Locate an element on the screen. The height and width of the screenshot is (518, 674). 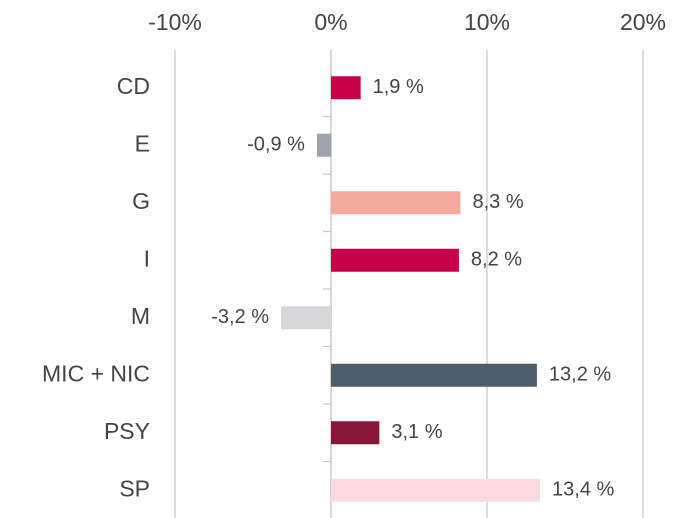
x-tick-label: 0% is located at coordinates (330, 22).